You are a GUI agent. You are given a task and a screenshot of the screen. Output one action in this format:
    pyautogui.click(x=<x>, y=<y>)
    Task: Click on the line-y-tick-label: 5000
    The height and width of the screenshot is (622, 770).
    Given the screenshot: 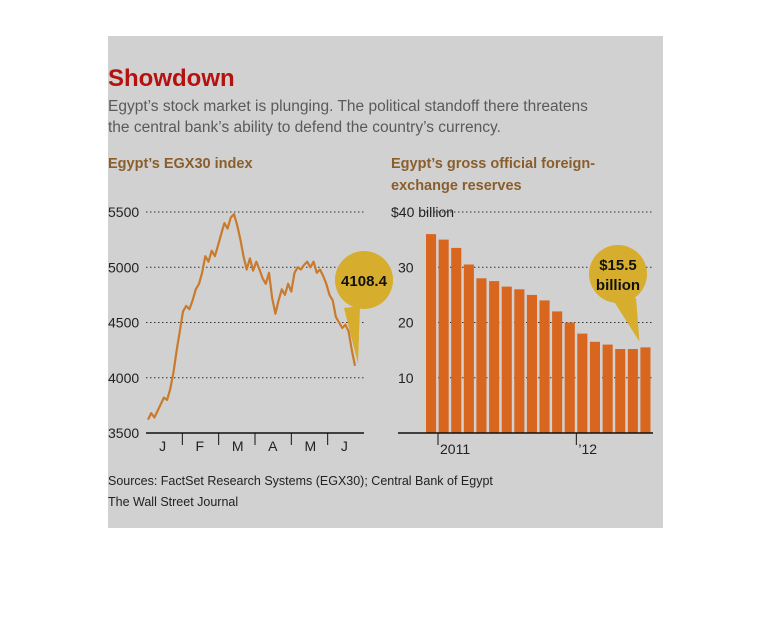 What is the action you would take?
    pyautogui.click(x=123, y=267)
    